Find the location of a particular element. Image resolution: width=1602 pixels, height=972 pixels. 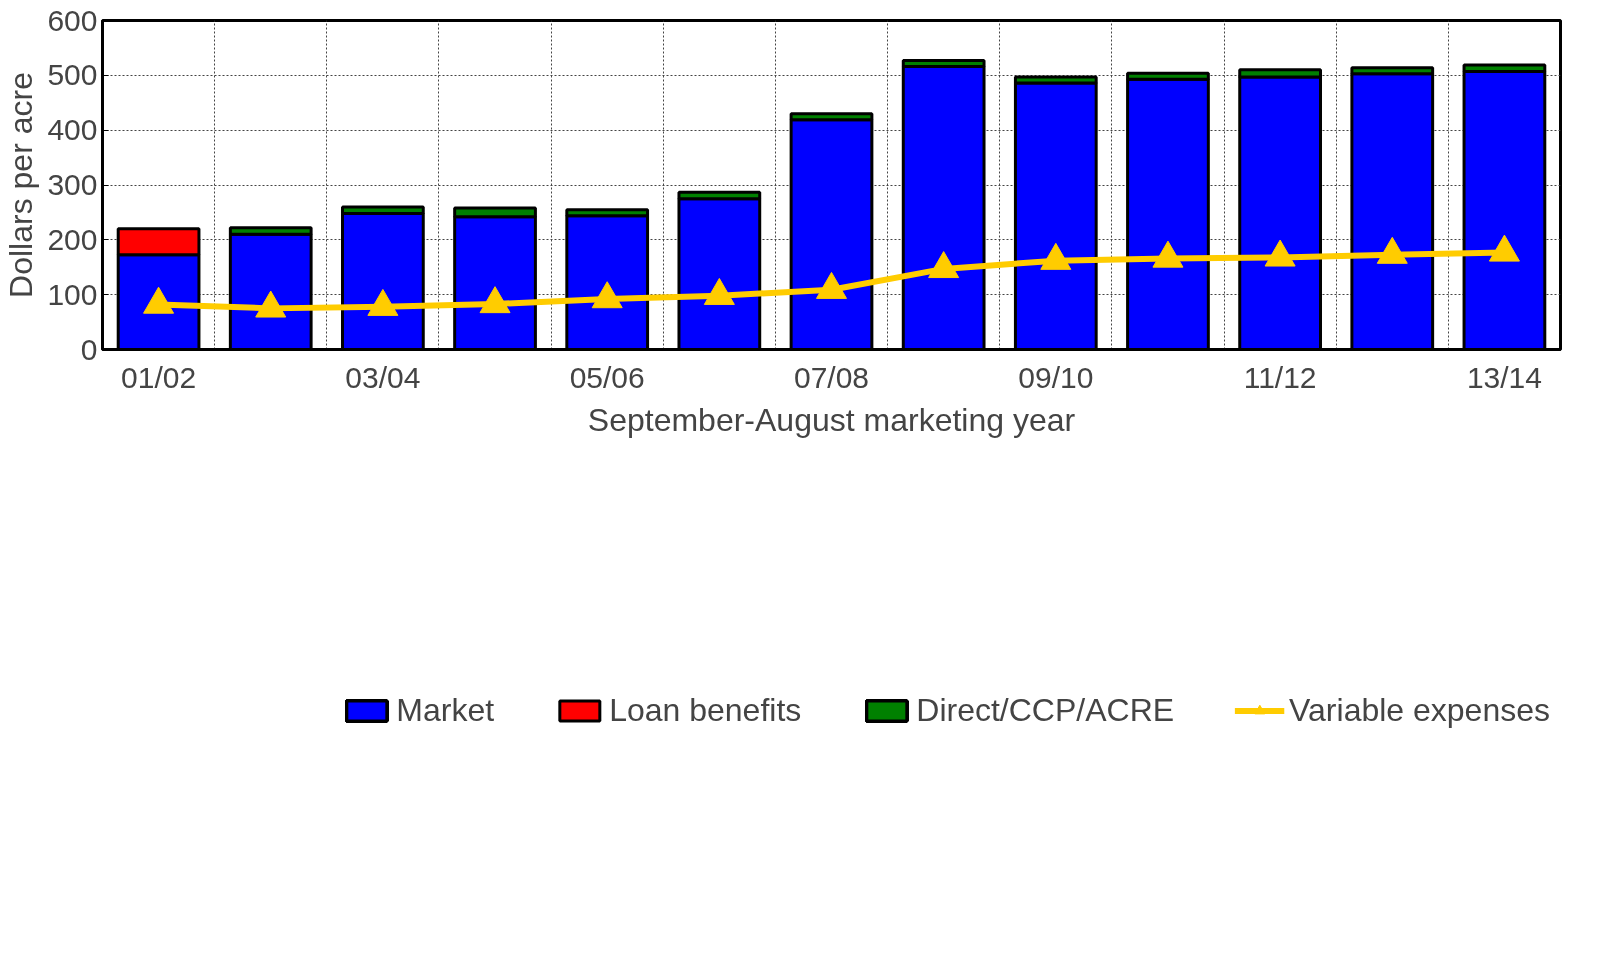

x-tick-label: 03/04 is located at coordinates (383, 377).